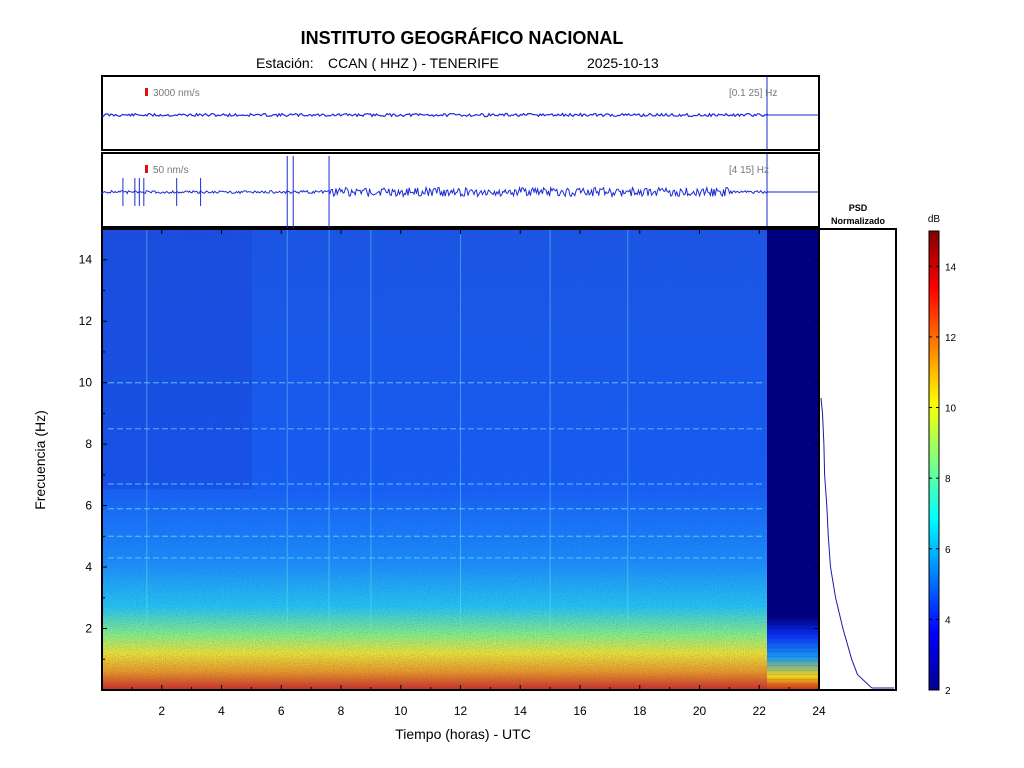 Image resolution: width=1024 pixels, height=768 pixels. Describe the element at coordinates (146, 169) in the screenshot. I see `scale-bar-filtered` at that location.